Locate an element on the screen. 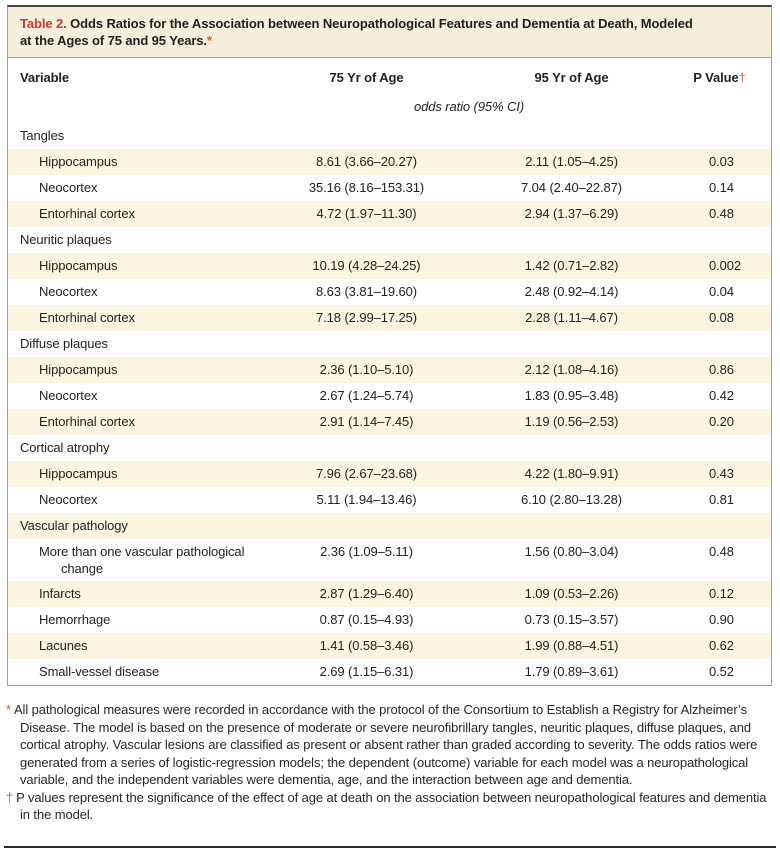  odds-ratio-75: 2.69 (1.15–6.31) is located at coordinates (366, 671).